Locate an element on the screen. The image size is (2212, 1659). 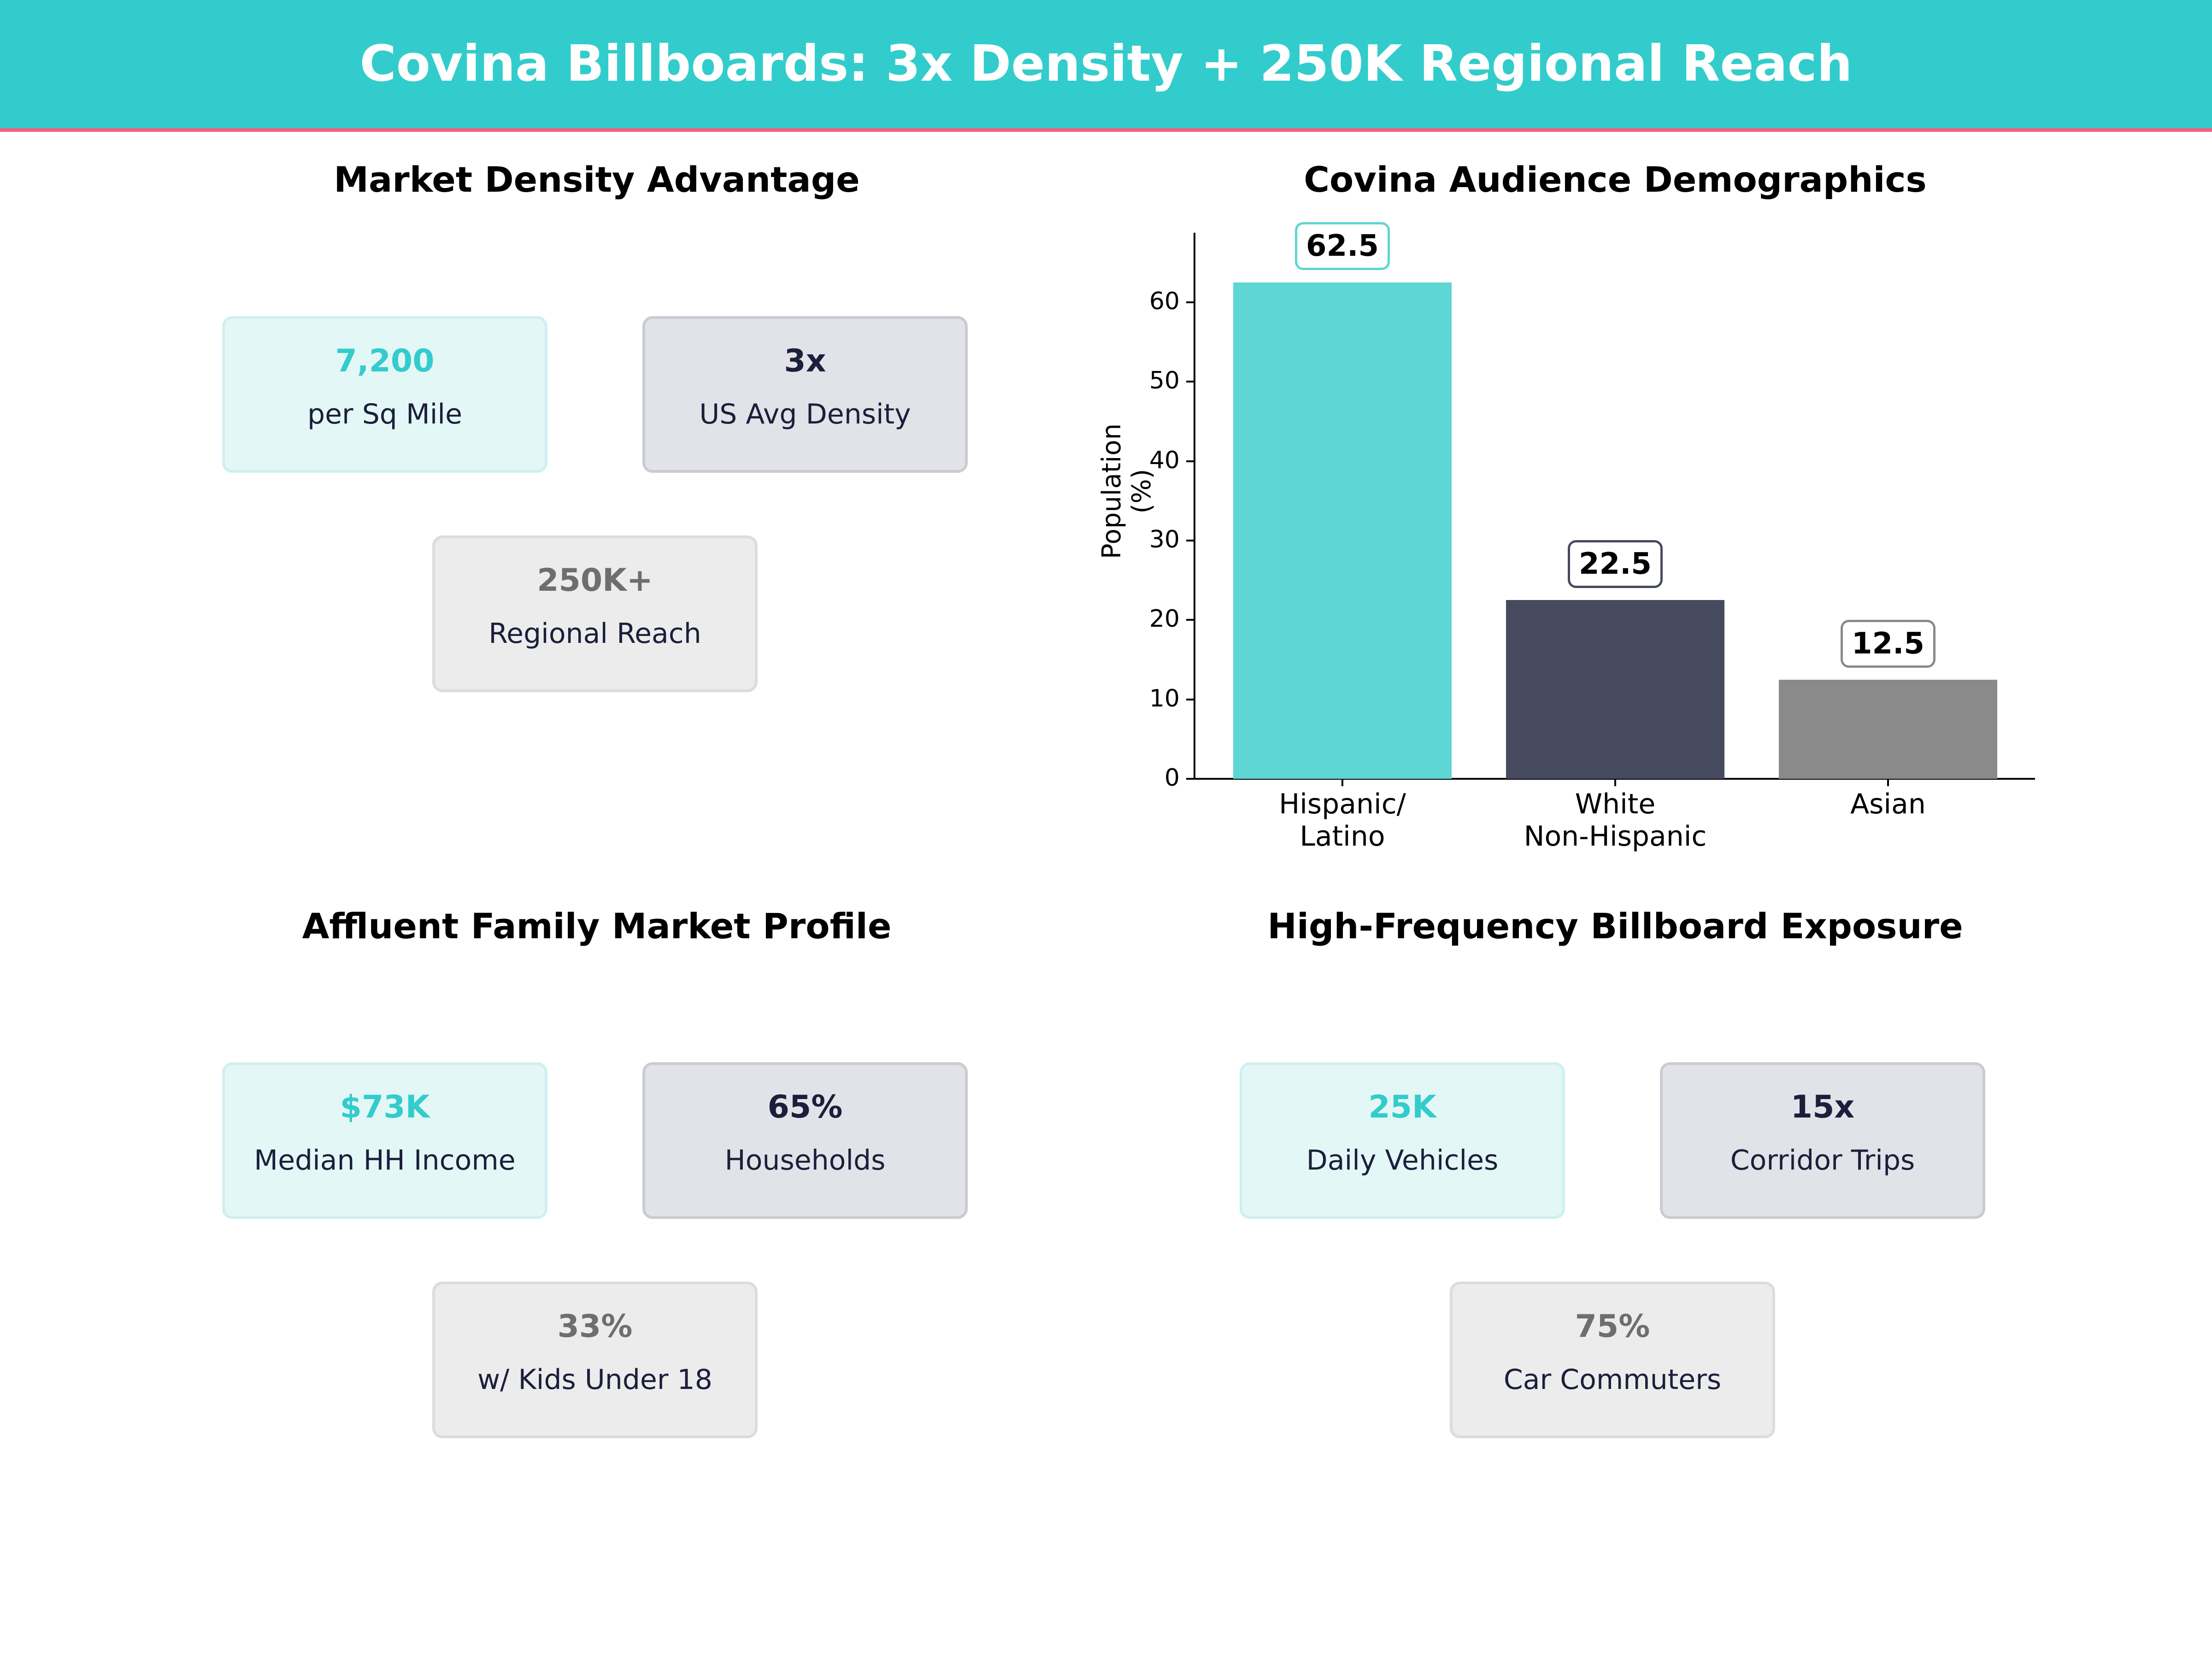
density-section-title: Market Density Advantage is located at coordinates (597, 179).